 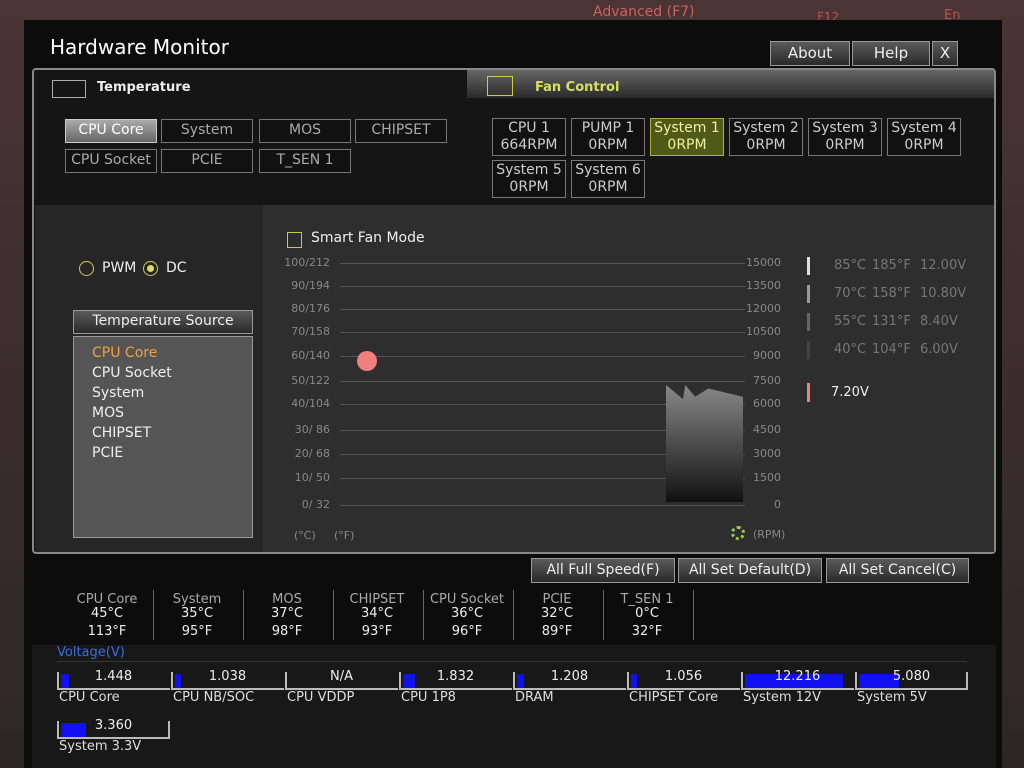 I want to click on fan-name: PUMP 1, so click(x=608, y=128).